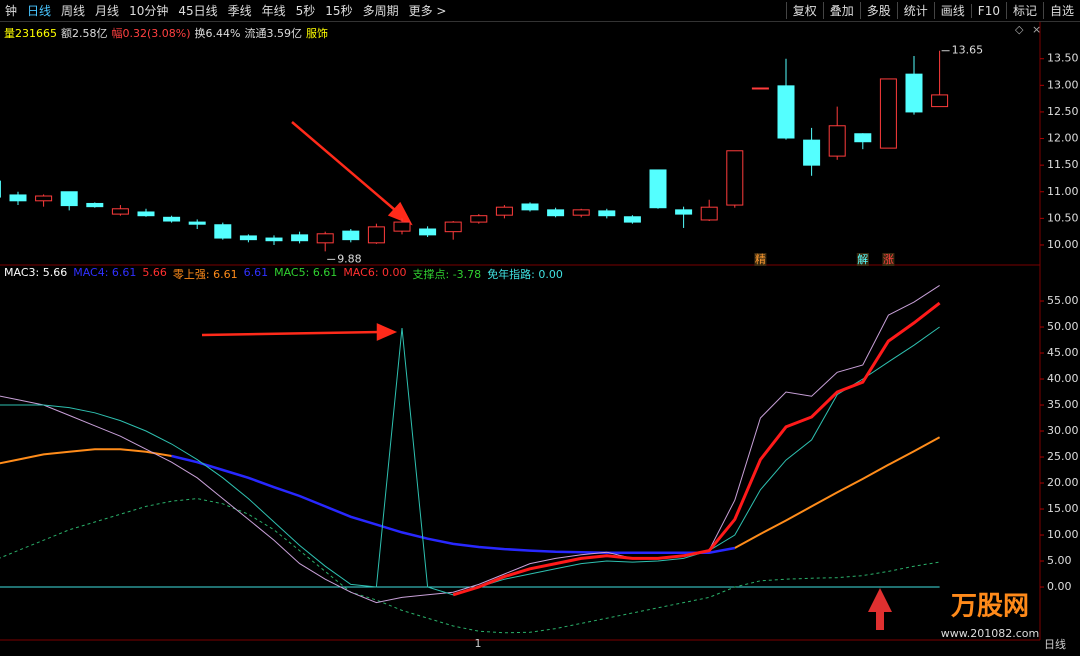  What do you see at coordinates (427, 11) in the screenshot?
I see `tab: 更多 >` at bounding box center [427, 11].